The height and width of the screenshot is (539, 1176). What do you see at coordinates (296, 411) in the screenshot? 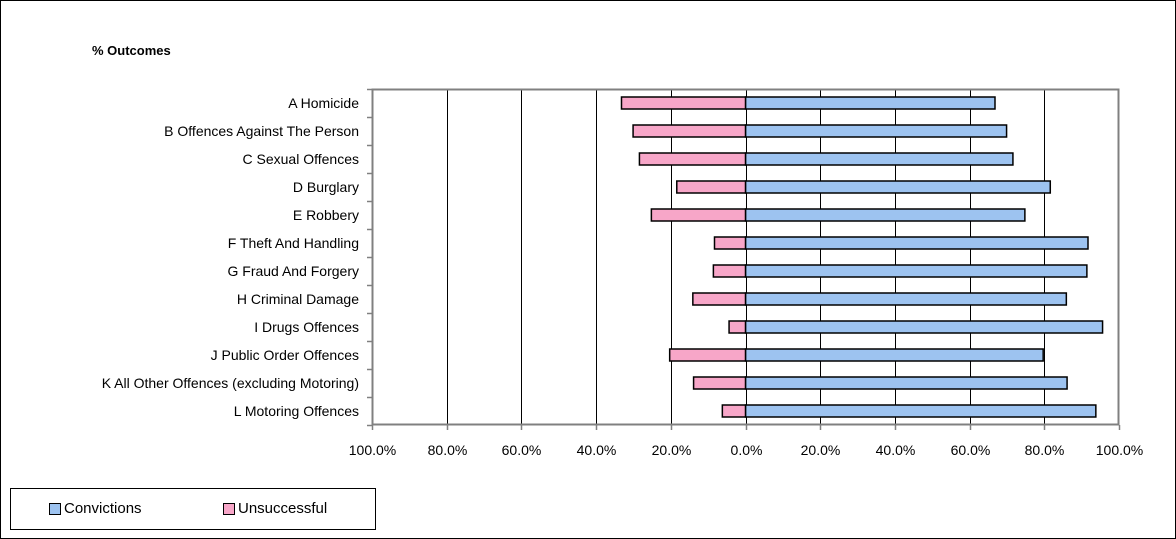
I see `category-label: L Motoring Offences` at bounding box center [296, 411].